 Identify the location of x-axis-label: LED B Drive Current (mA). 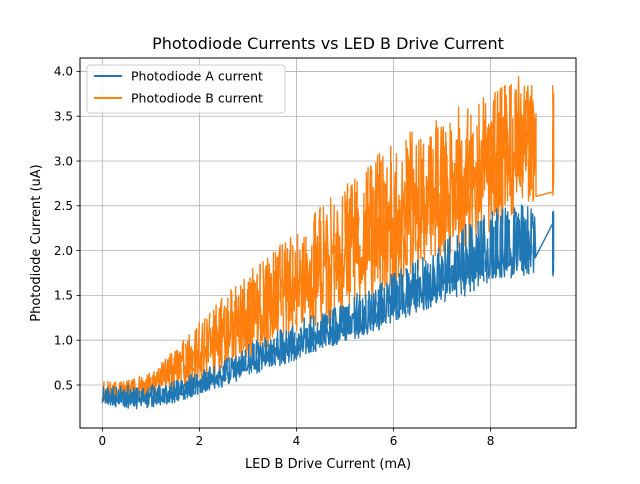
(328, 464).